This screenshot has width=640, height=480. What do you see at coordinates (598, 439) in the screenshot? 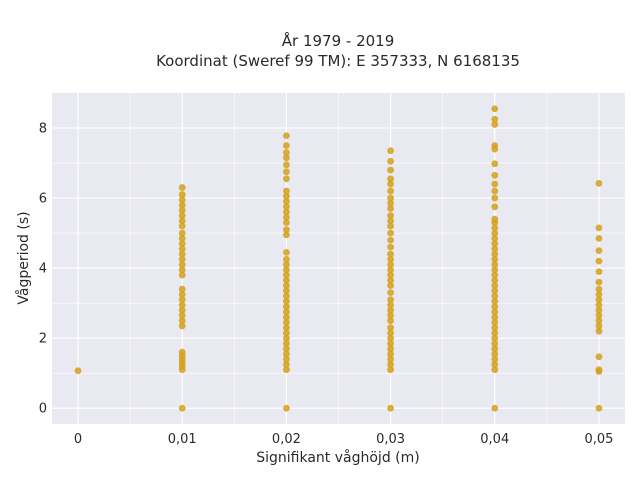
I see `x-tick-label: 0,05` at bounding box center [598, 439].